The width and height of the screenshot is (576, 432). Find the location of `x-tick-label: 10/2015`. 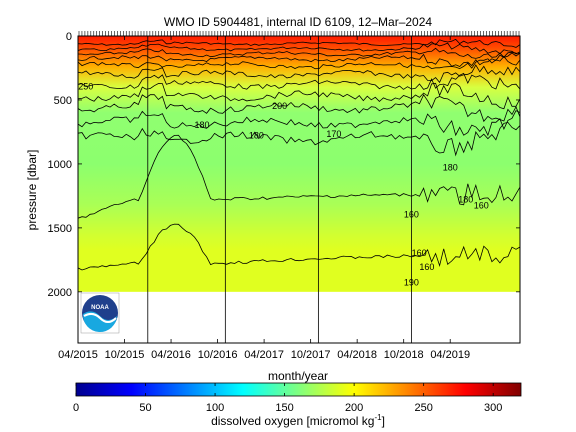

x-tick-label: 10/2015 is located at coordinates (125, 355).